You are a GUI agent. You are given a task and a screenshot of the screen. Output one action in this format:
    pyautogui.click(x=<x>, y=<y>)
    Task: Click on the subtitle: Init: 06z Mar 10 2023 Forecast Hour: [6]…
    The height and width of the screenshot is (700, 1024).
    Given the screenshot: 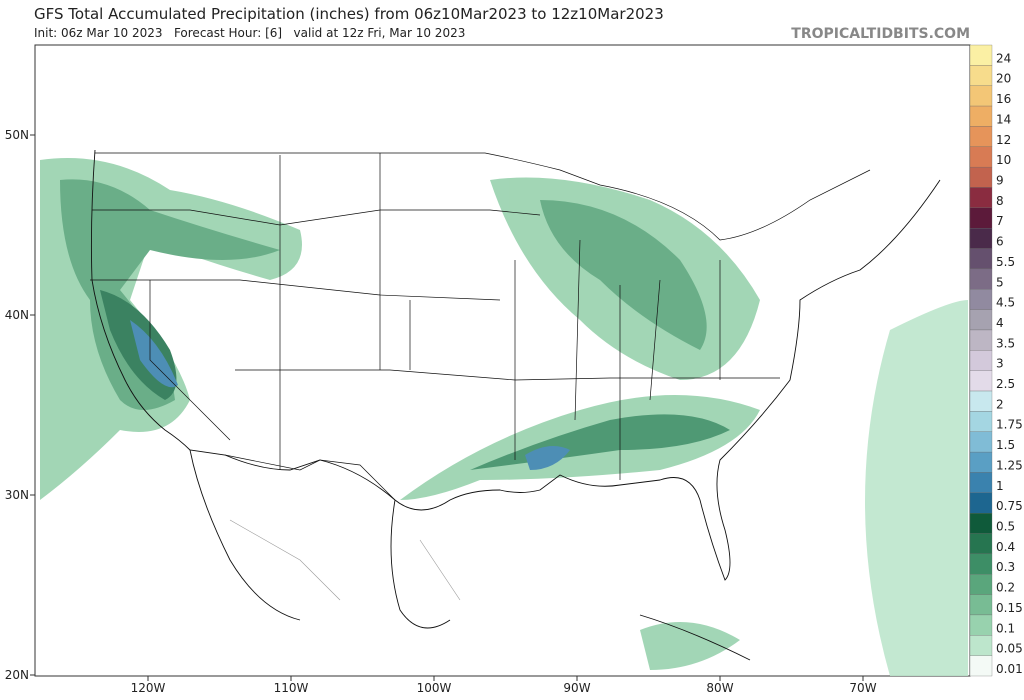 What is the action you would take?
    pyautogui.click(x=249, y=33)
    